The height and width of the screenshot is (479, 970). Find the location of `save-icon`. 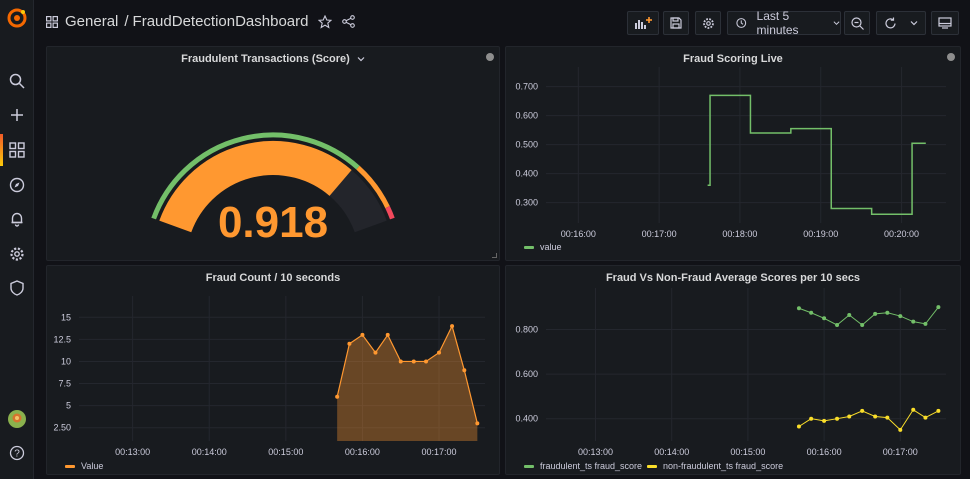

save-icon is located at coordinates (676, 23).